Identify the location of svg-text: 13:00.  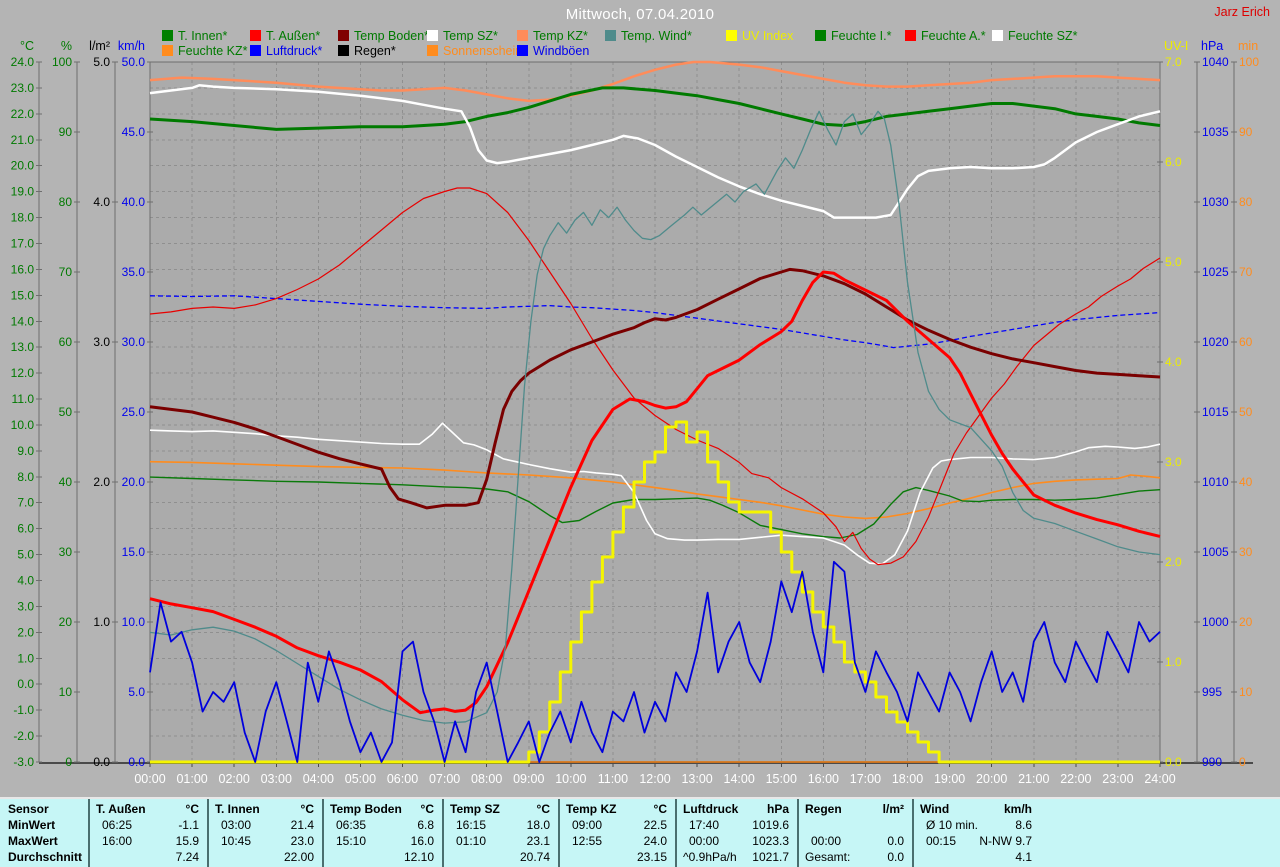
(696, 779).